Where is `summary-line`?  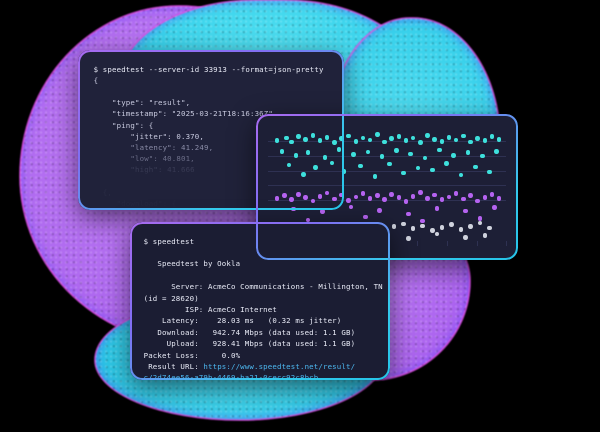 summary-line is located at coordinates (266, 275).